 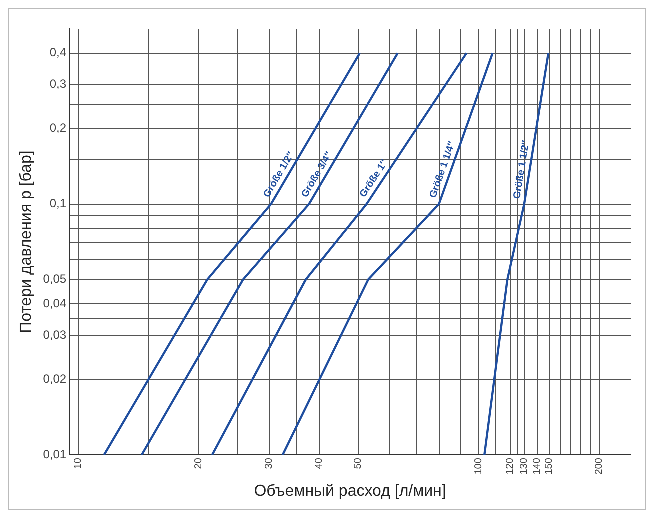 I want to click on x-tick-label: 30, so click(x=270, y=464).